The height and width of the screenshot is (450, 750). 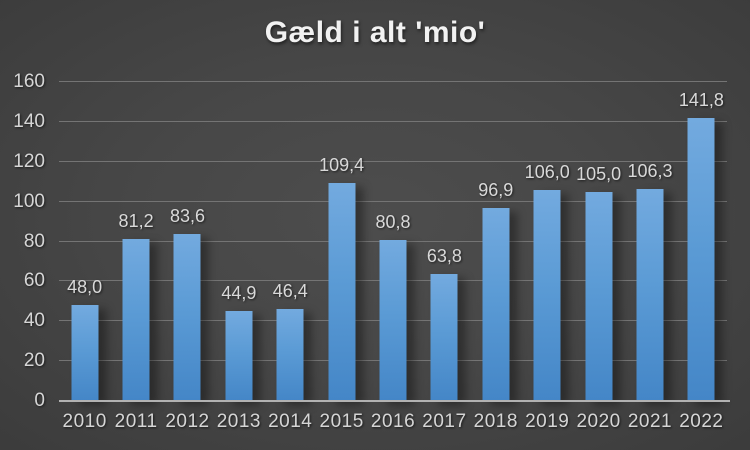 I want to click on bar-value-label: 63,8, so click(x=444, y=255).